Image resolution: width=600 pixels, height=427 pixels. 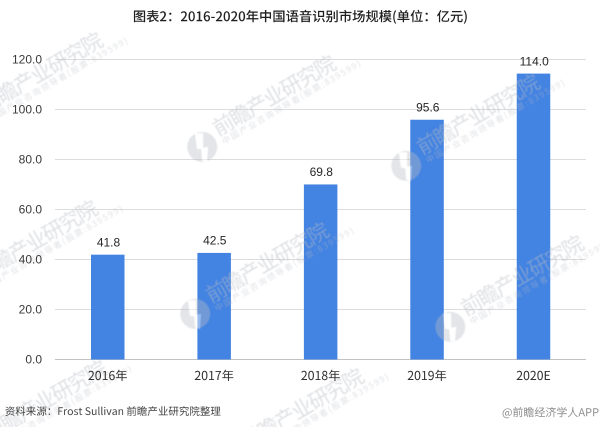 What do you see at coordinates (322, 172) in the screenshot?
I see `svg-text: 69.8` at bounding box center [322, 172].